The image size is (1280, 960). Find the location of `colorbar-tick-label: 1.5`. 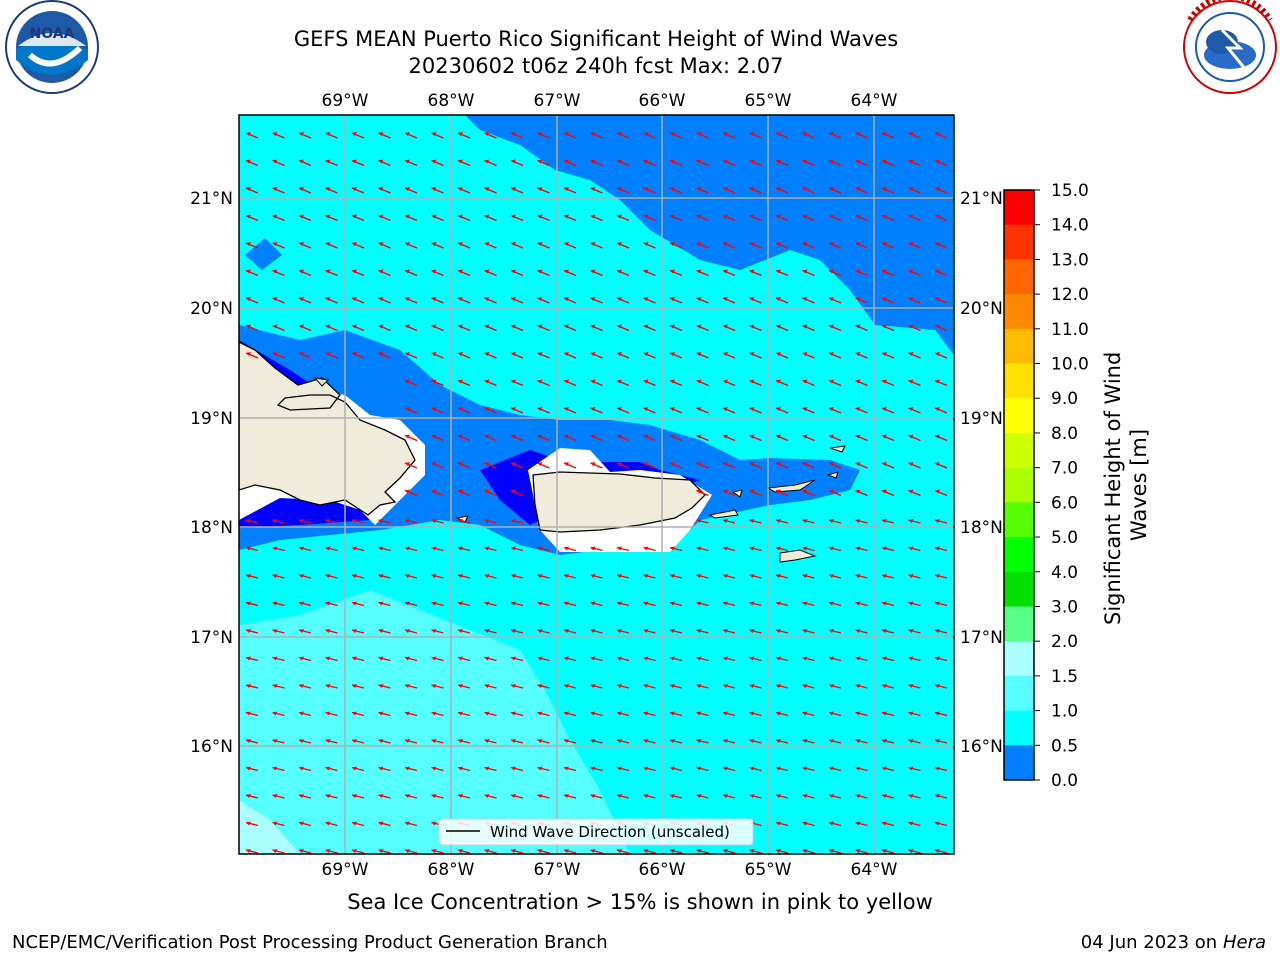

colorbar-tick-label: 1.5 is located at coordinates (1064, 677).